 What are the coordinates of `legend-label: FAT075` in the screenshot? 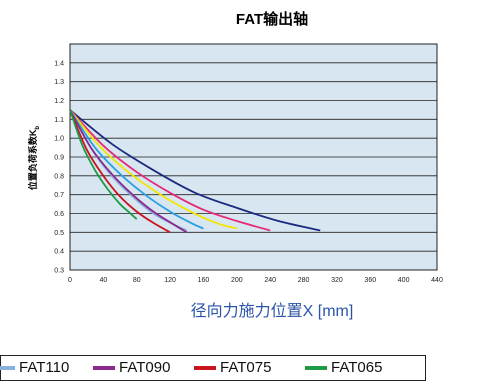 It's located at (246, 367).